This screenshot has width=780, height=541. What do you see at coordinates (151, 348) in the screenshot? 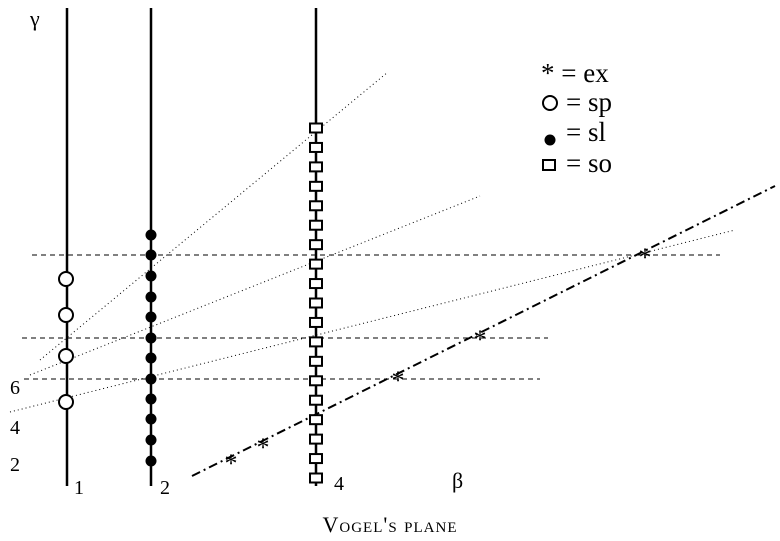
I see `sl-markers` at bounding box center [151, 348].